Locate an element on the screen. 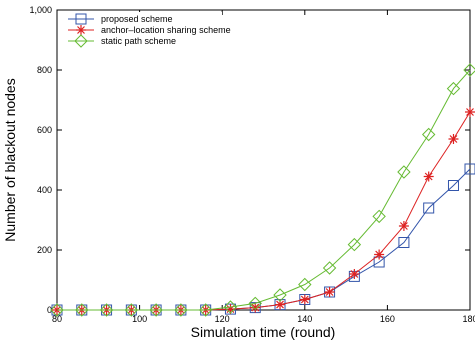 This screenshot has height=343, width=475. y-tick-label: 0 is located at coordinates (49, 310).